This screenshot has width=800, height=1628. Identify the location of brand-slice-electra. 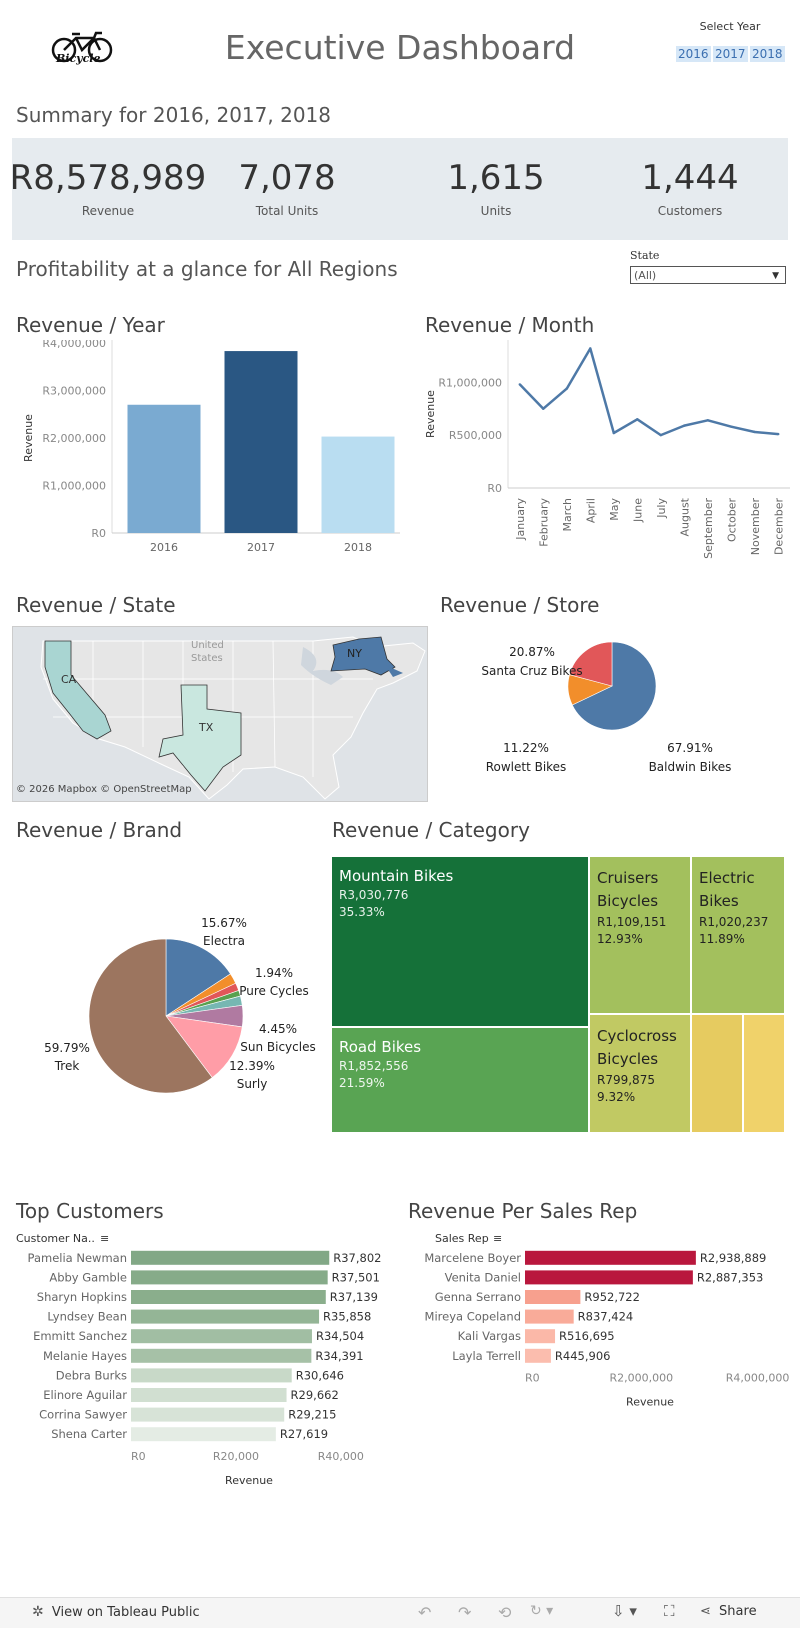
(198, 977).